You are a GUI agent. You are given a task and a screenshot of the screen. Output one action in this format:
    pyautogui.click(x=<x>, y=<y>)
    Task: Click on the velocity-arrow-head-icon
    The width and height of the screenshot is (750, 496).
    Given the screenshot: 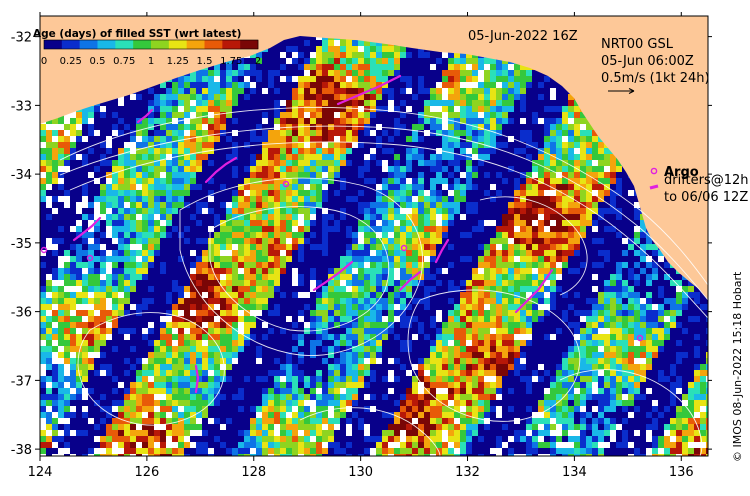 What is the action you would take?
    pyautogui.click(x=631, y=91)
    